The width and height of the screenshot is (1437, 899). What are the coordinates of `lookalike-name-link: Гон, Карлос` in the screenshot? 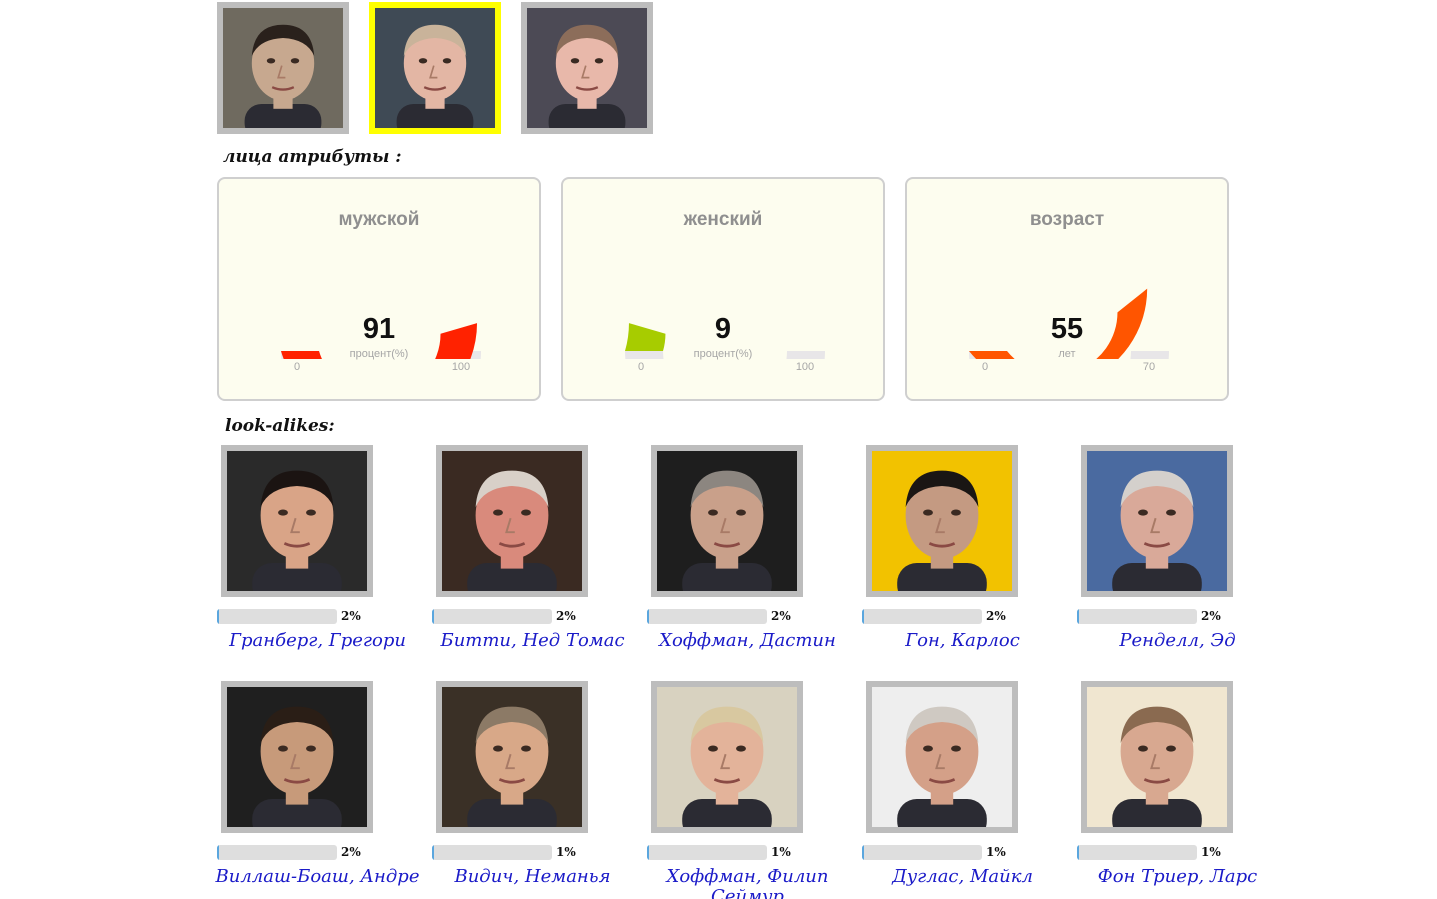 It's located at (962, 640).